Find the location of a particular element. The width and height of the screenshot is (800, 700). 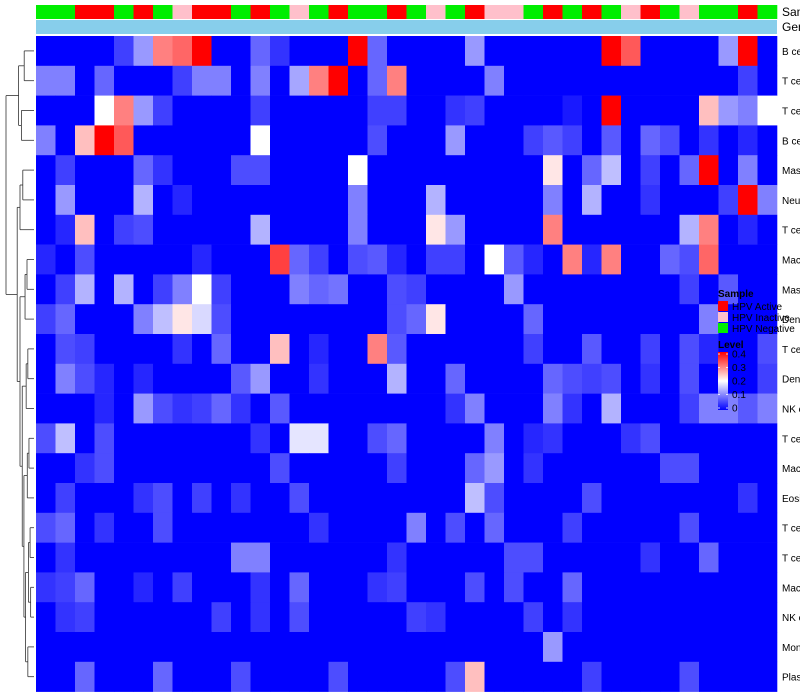

gene-expression-level-bar is located at coordinates (406, 27).